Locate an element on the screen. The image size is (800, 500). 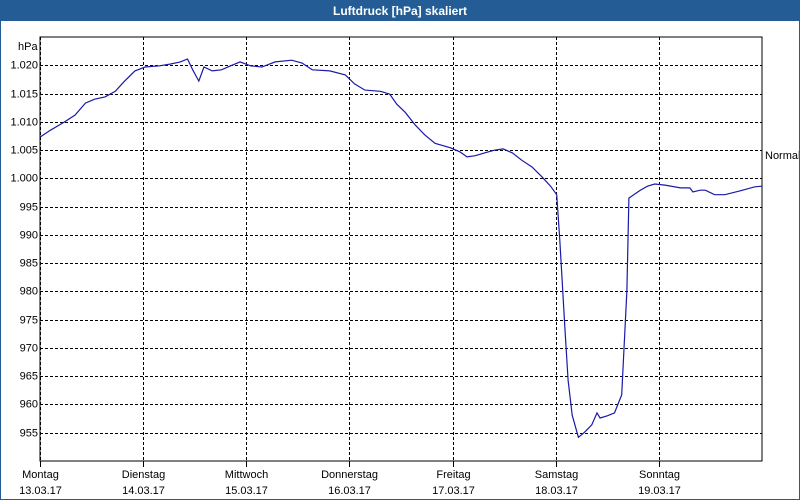
y-tick-label: 985 is located at coordinates (29, 263).